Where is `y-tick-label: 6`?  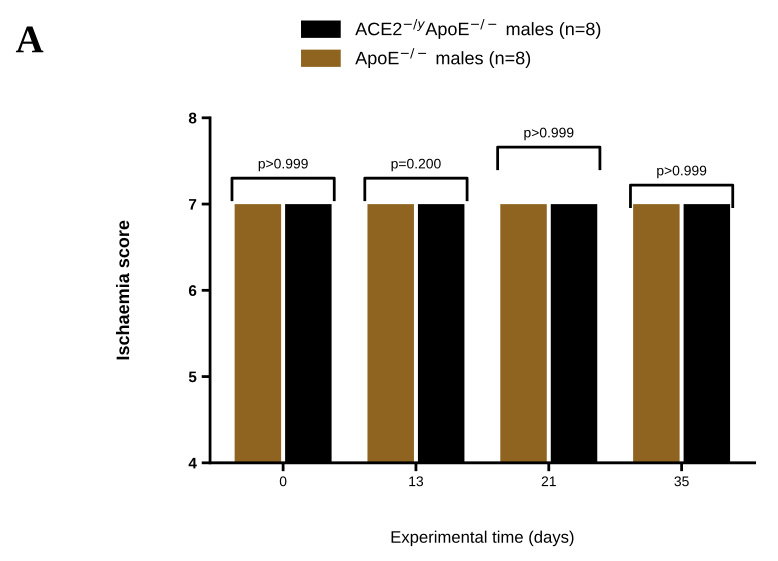
y-tick-label: 6 is located at coordinates (192, 290).